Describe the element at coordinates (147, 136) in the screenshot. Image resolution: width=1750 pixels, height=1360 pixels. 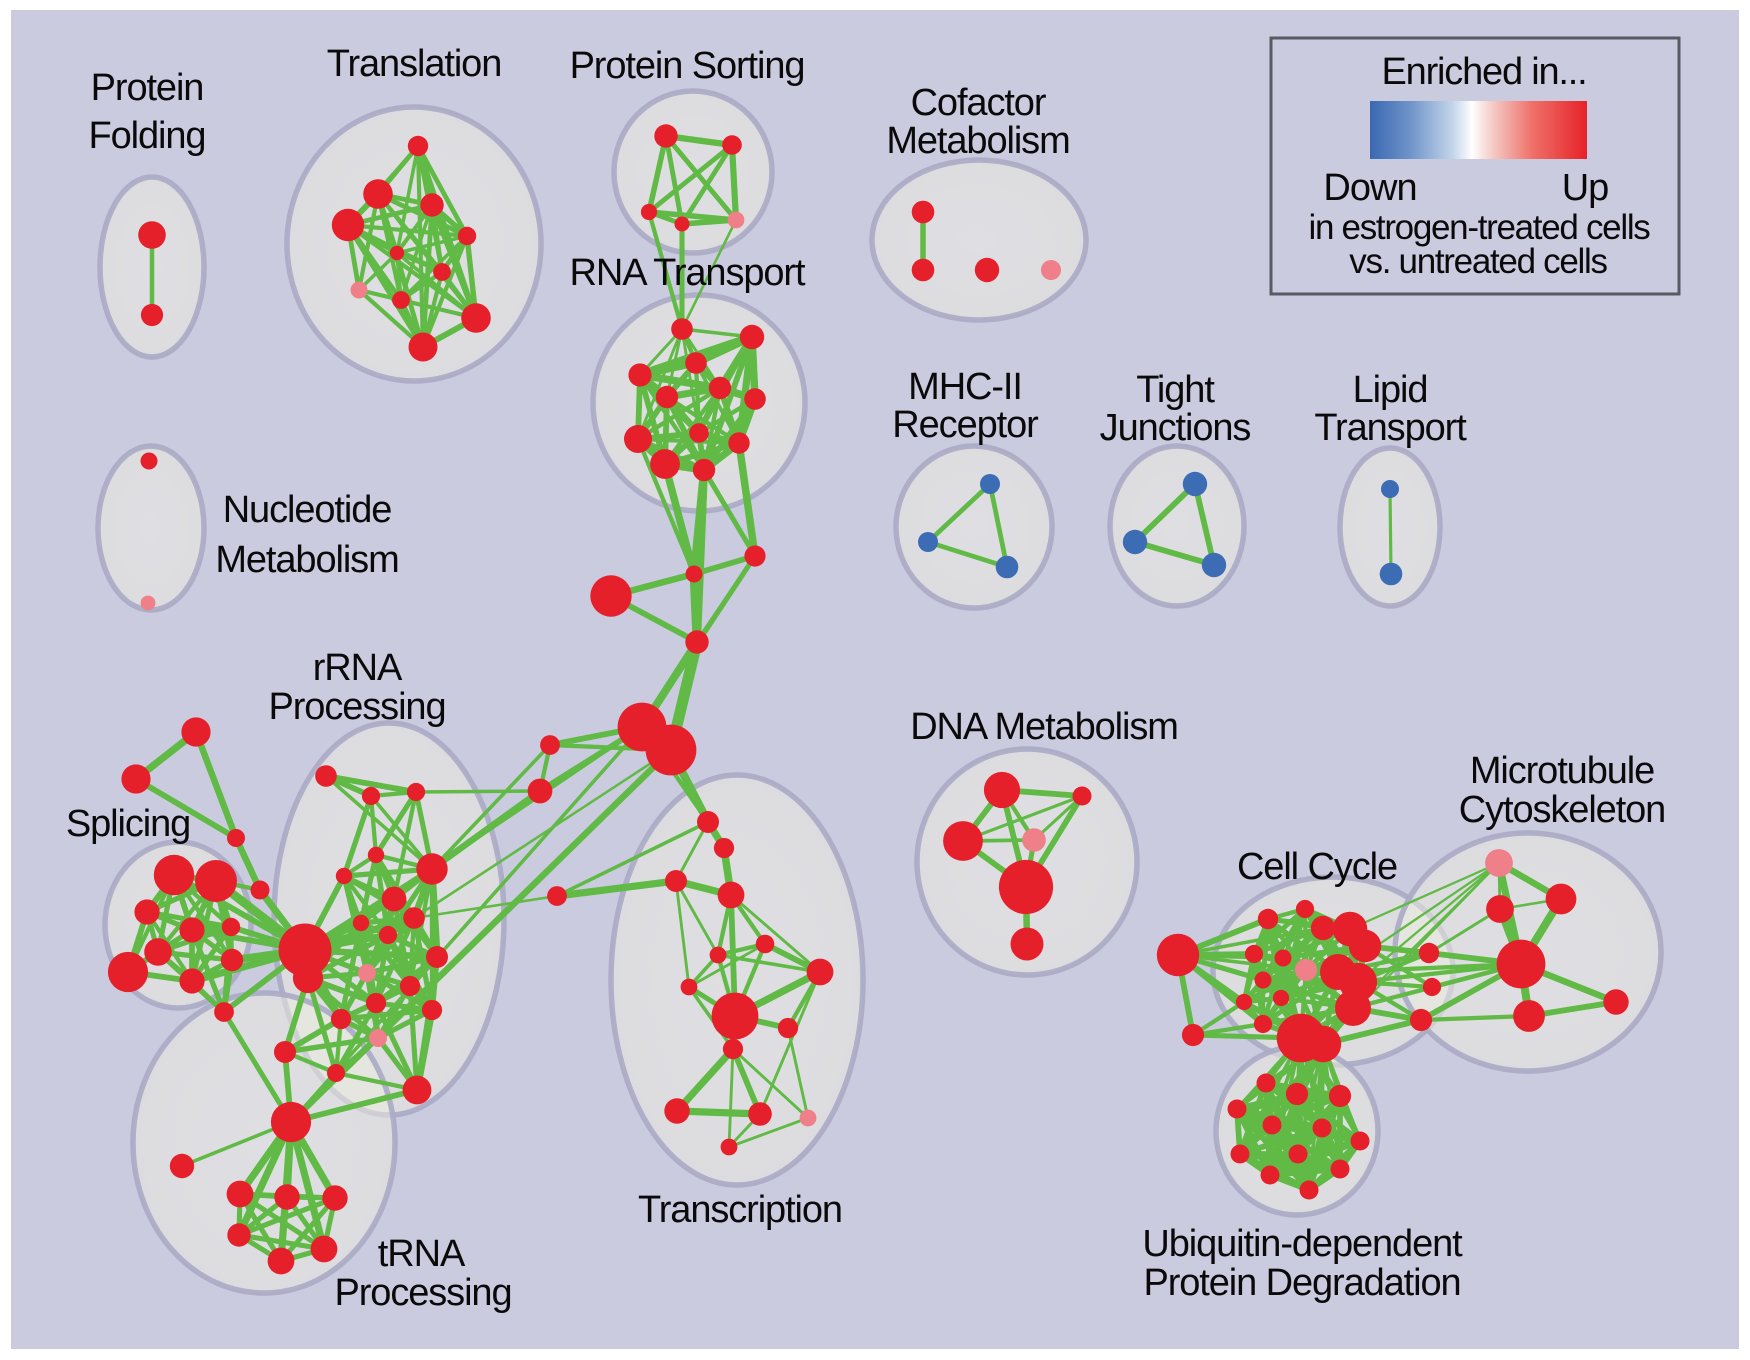
I see `svg-text: Folding` at that location.